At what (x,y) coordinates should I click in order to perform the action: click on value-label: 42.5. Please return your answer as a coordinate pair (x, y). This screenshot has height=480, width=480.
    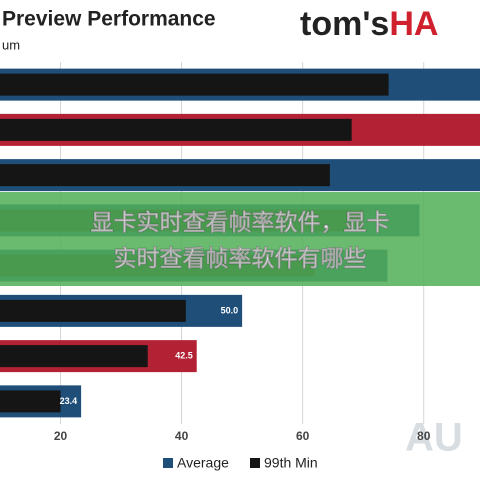
    Looking at the image, I should click on (184, 356).